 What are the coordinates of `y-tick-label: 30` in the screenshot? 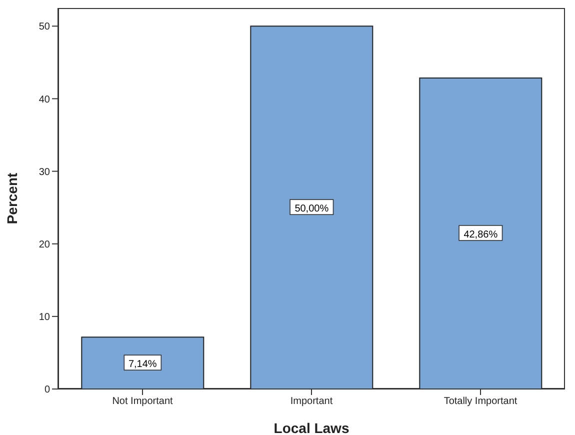 It's located at (44, 172).